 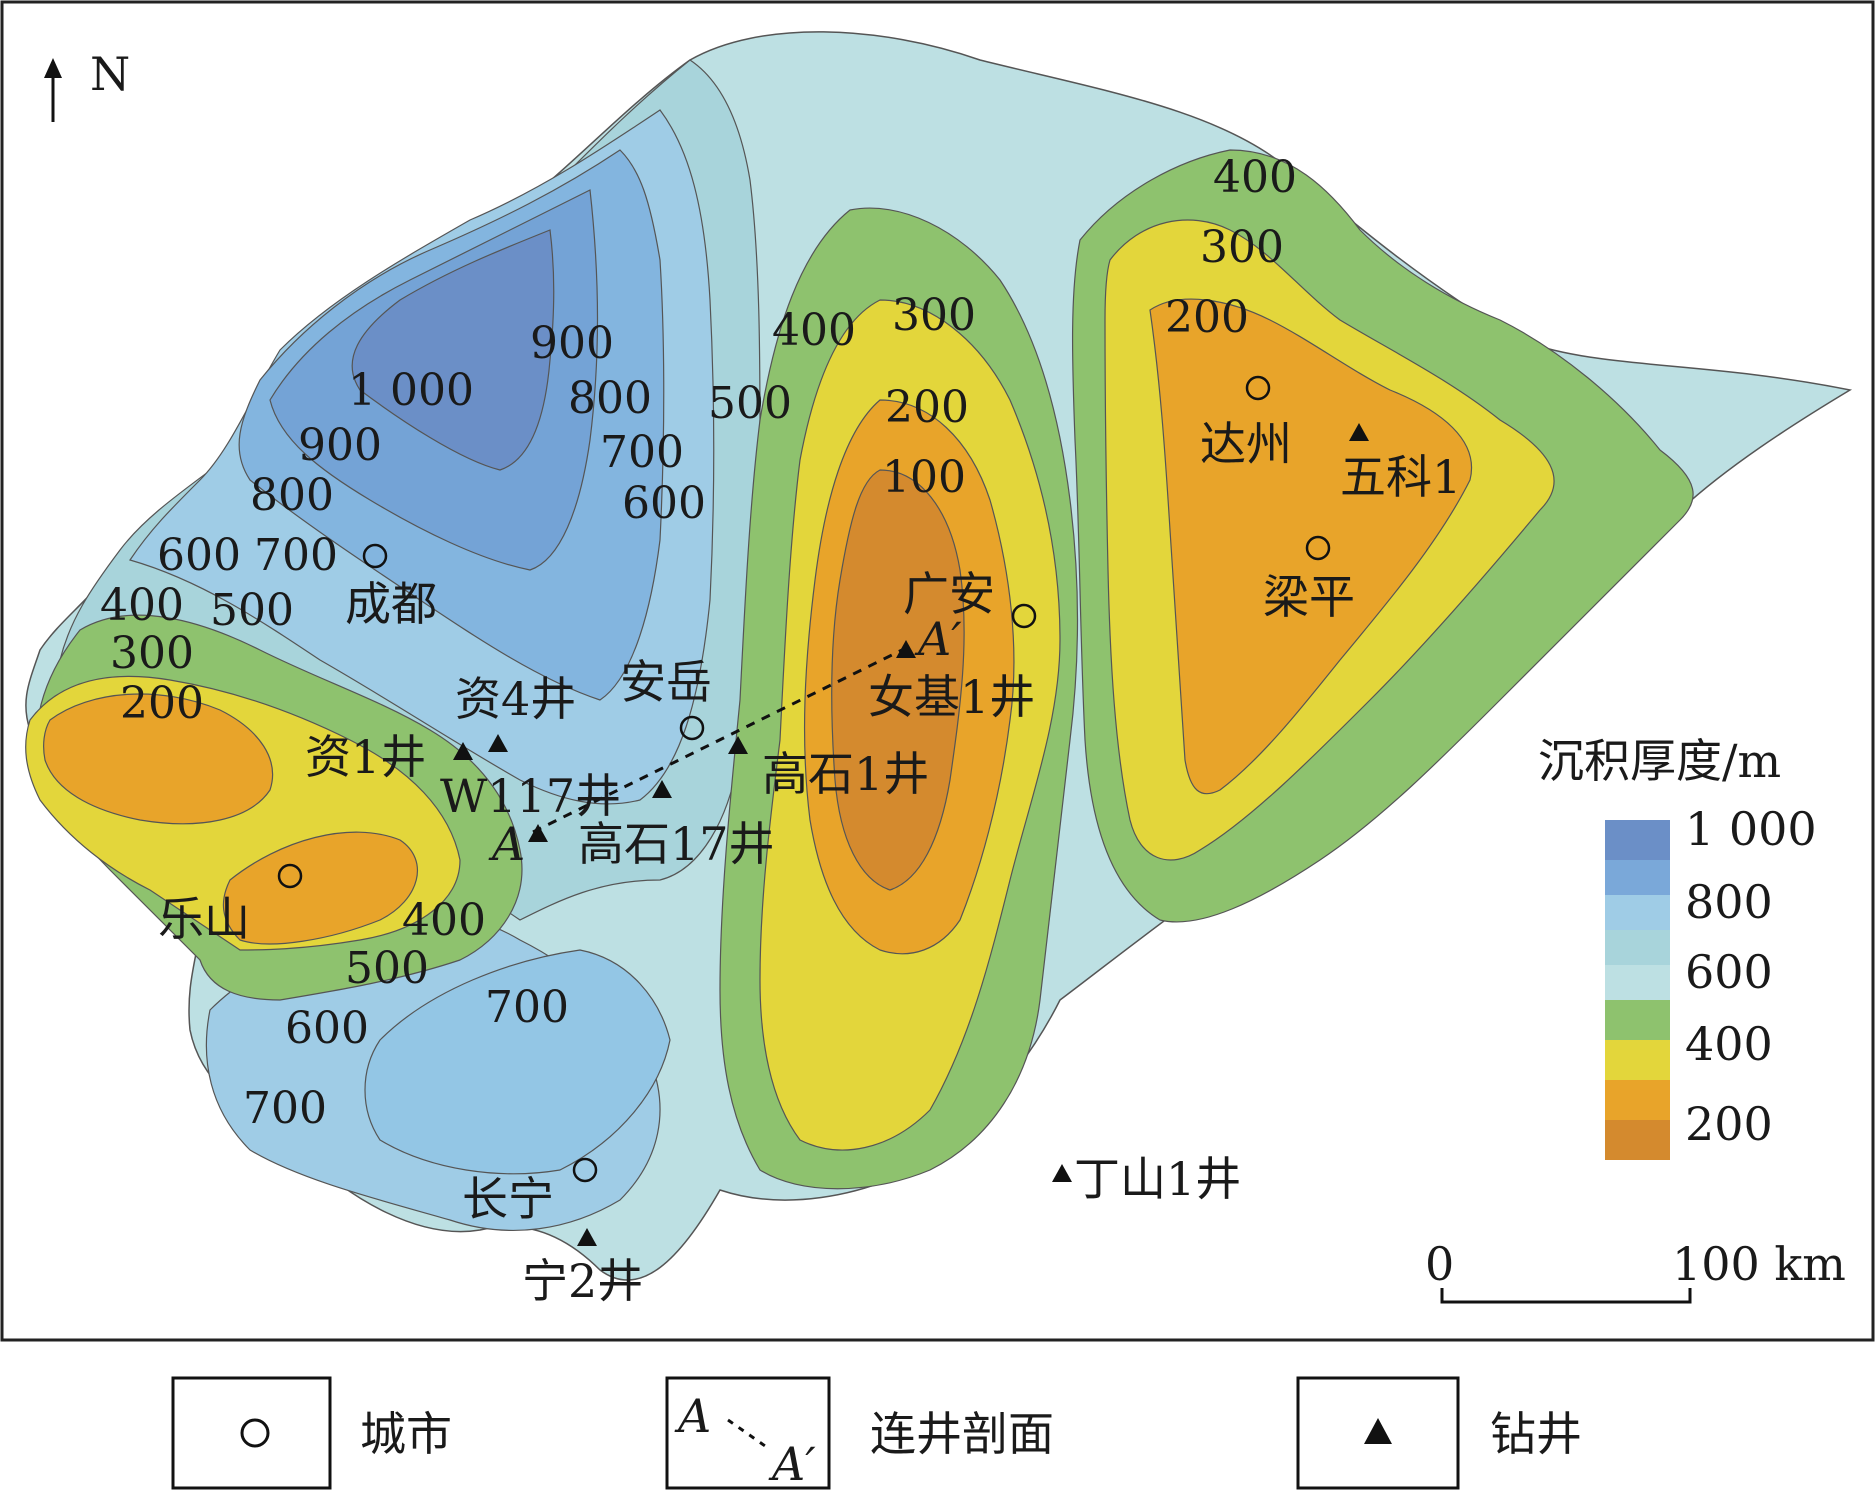 What do you see at coordinates (1729, 1044) in the screenshot?
I see `legend-tick: 400` at bounding box center [1729, 1044].